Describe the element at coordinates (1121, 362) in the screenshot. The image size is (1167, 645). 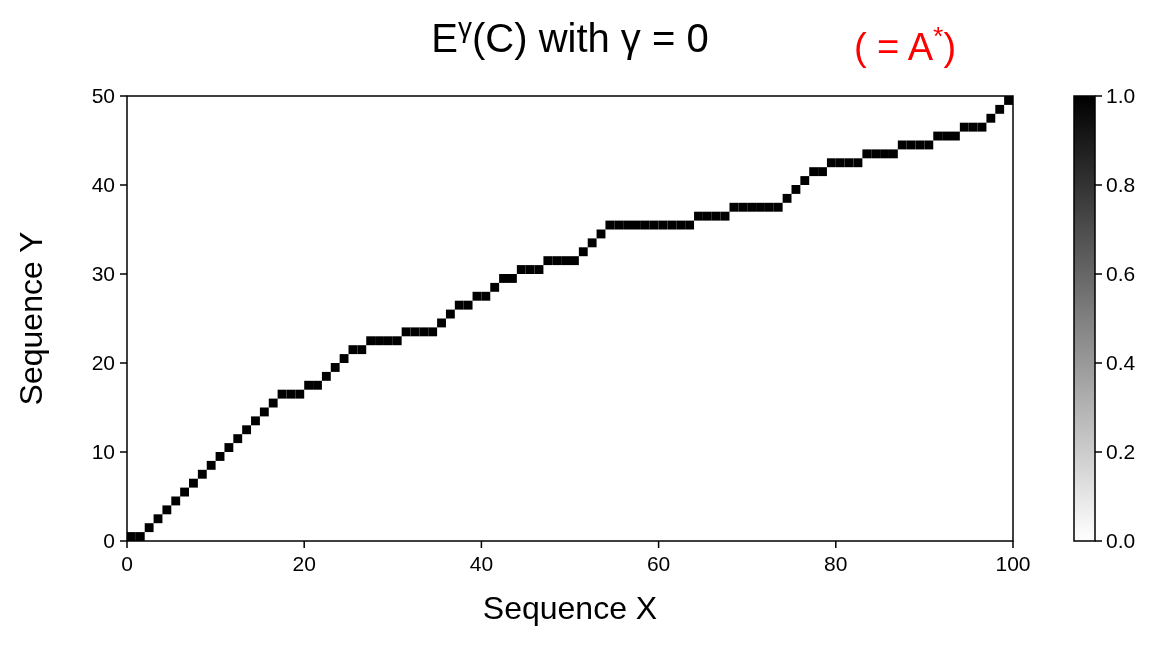
I see `color-bar-label: 0.4` at that location.